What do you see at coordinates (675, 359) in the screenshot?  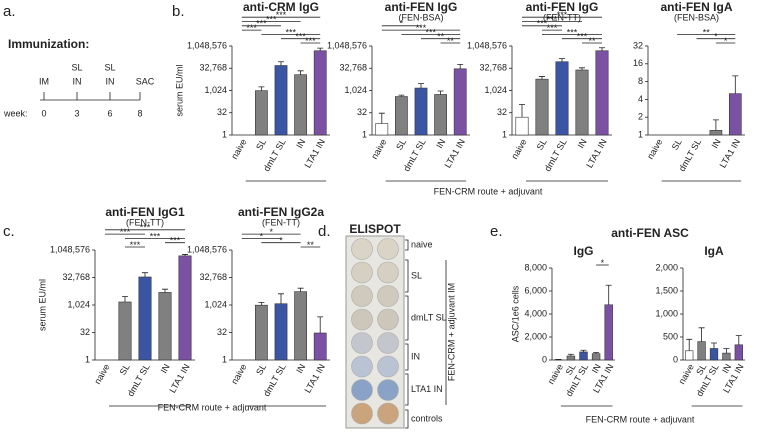 I see `y-tick-label: 0` at bounding box center [675, 359].